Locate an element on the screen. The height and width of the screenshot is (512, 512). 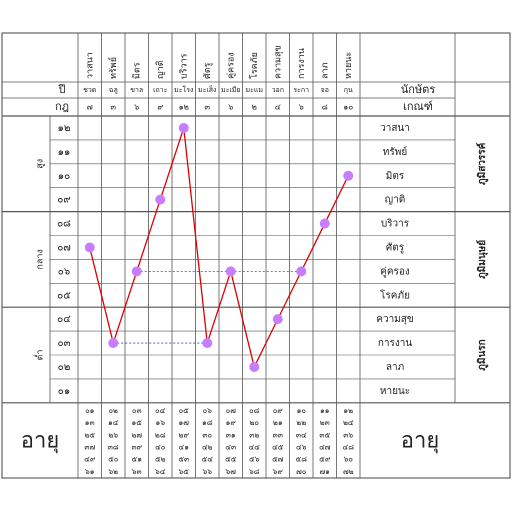
age-cell: ๖๕ is located at coordinates (184, 471).